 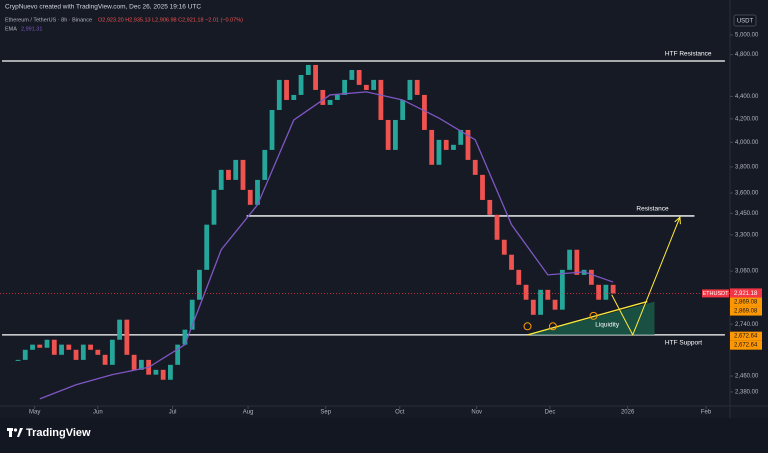 I want to click on trend-line, so click(x=587, y=318).